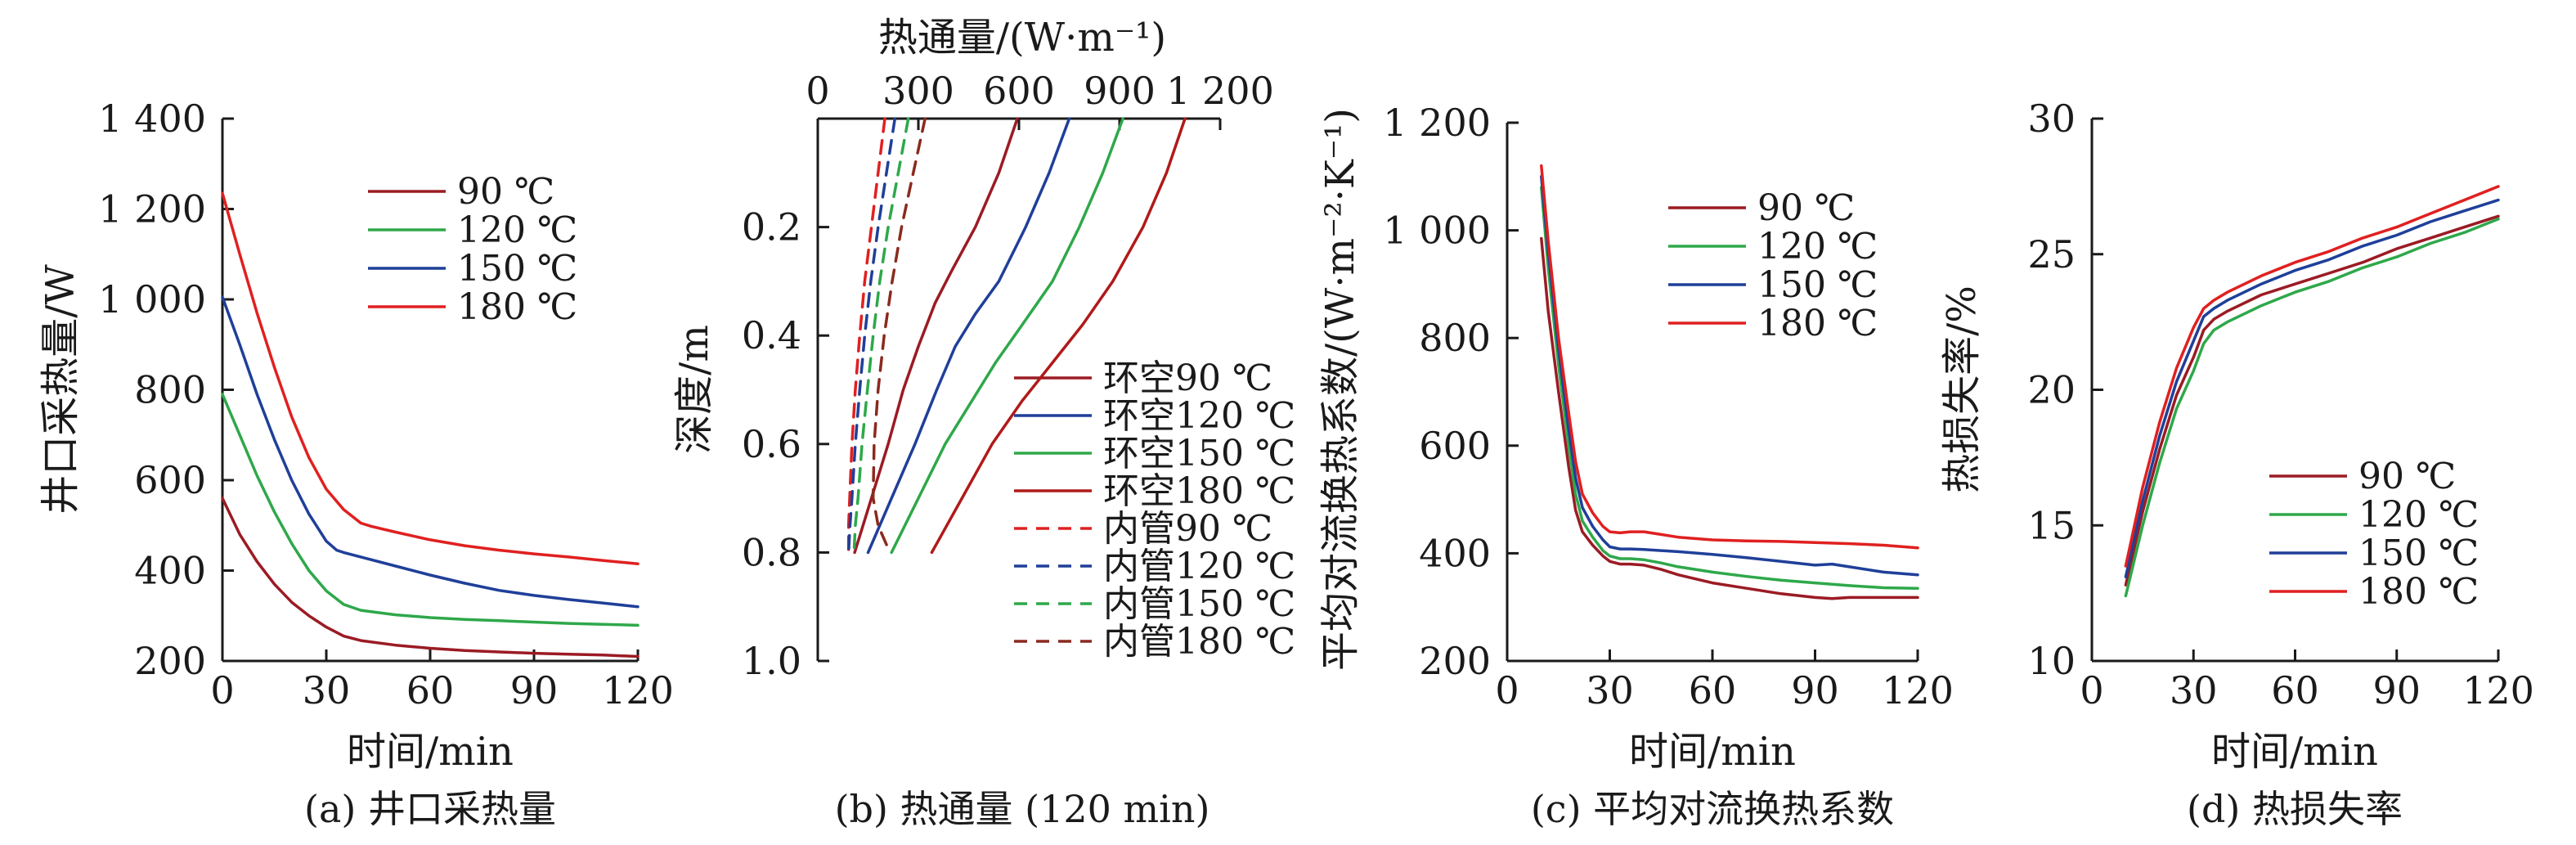 Image resolution: width=2576 pixels, height=845 pixels. Describe the element at coordinates (2052, 254) in the screenshot. I see `y-tick-label: 25` at that location.